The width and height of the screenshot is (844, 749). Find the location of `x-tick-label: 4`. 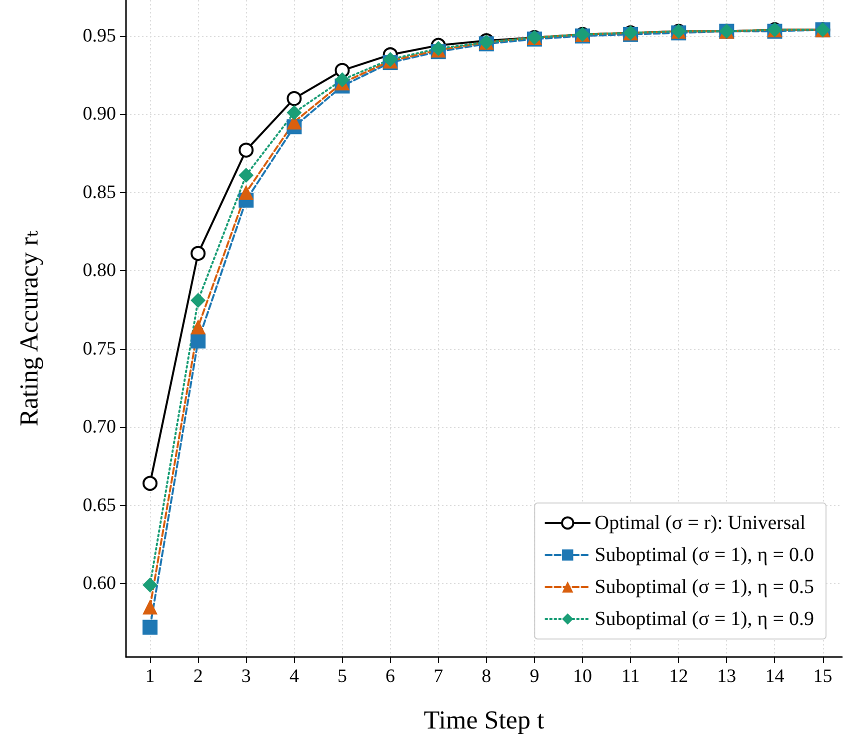

x-tick-label: 4 is located at coordinates (294, 676).